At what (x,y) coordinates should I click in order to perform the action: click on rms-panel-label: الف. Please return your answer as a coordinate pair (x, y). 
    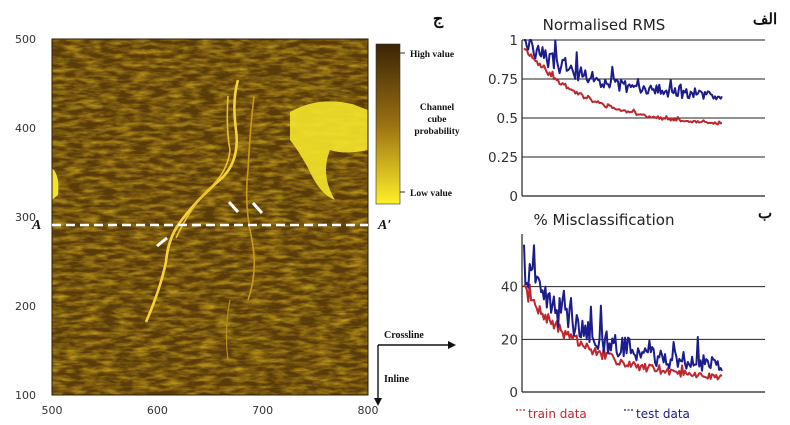
    Looking at the image, I should click on (765, 20).